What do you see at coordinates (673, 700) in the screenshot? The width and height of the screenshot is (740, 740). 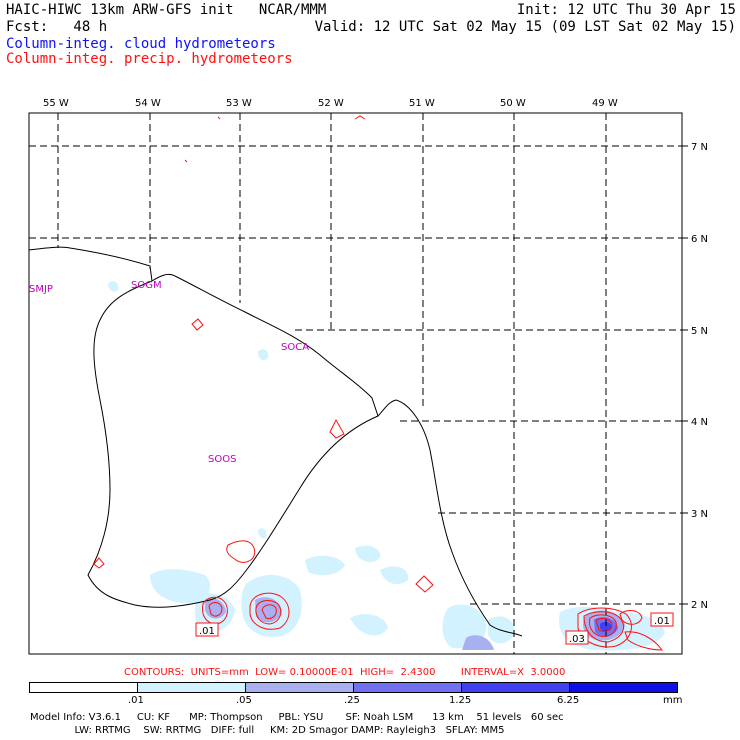 I see `colorbar-units: mm` at bounding box center [673, 700].